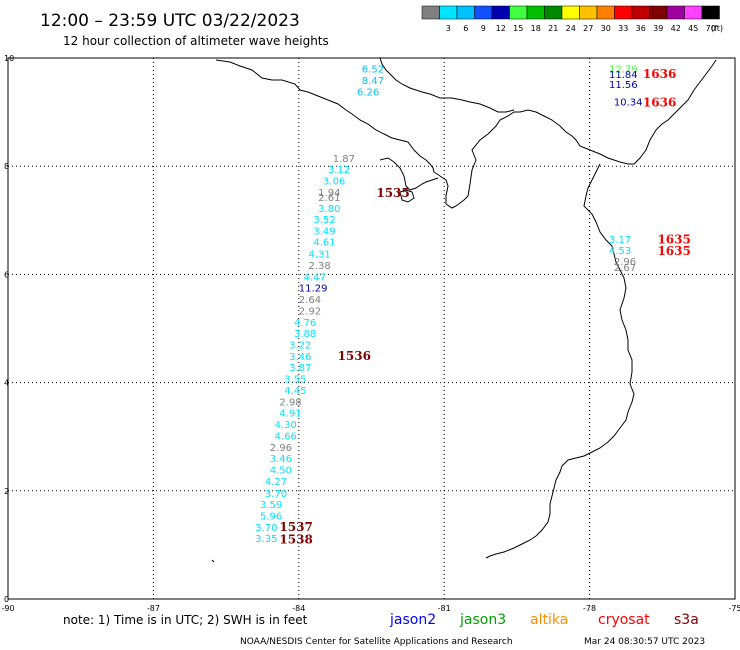  What do you see at coordinates (549, 620) in the screenshot?
I see `legend-altika: altika` at bounding box center [549, 620].